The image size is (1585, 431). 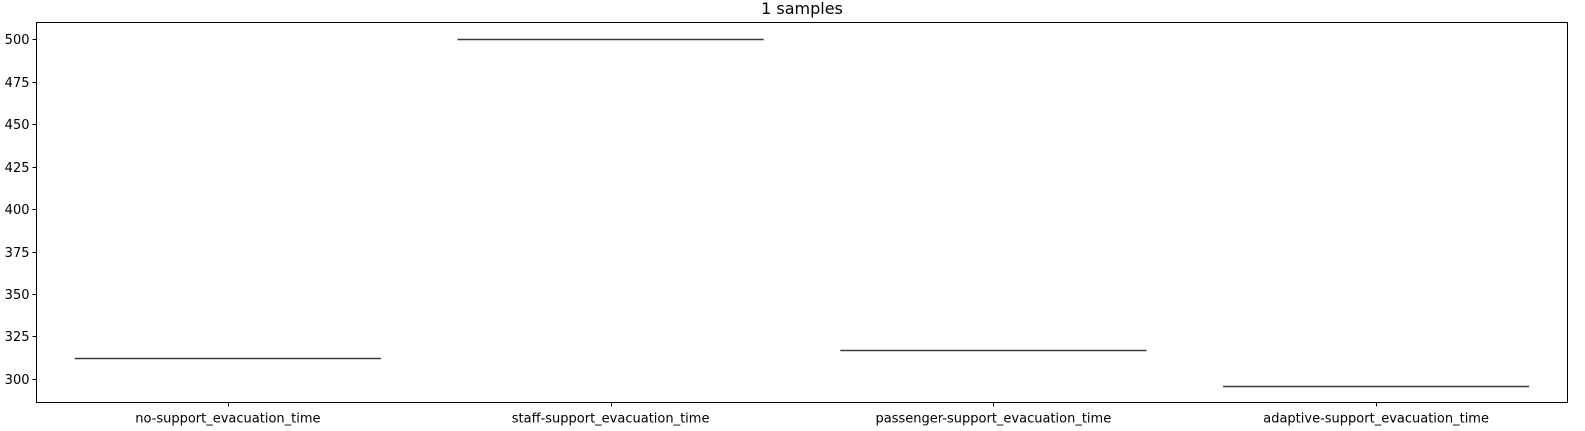 I want to click on x-tick-label: no-support_evacuation_time, so click(x=227, y=419).